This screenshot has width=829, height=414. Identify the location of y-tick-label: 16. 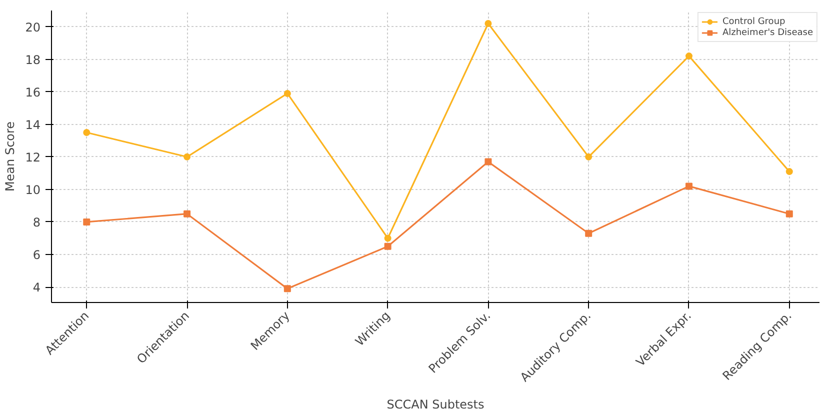
(33, 92).